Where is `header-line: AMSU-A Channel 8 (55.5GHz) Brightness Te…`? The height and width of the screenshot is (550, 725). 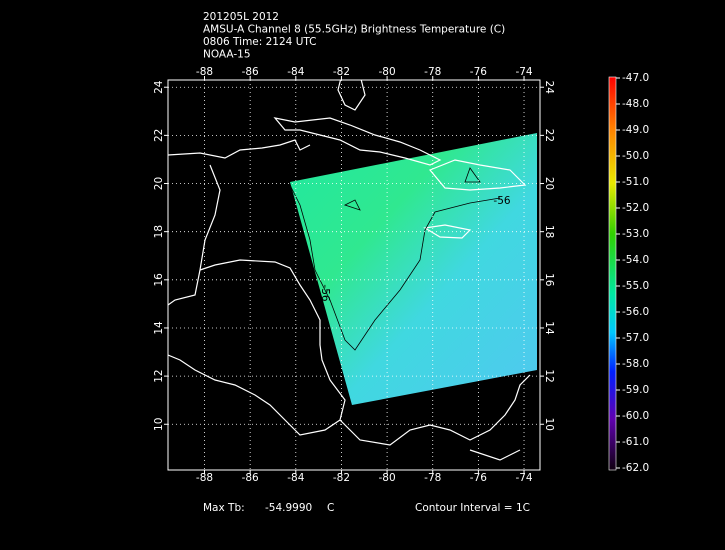 header-line: AMSU-A Channel 8 (55.5GHz) Brightness Te… is located at coordinates (354, 30).